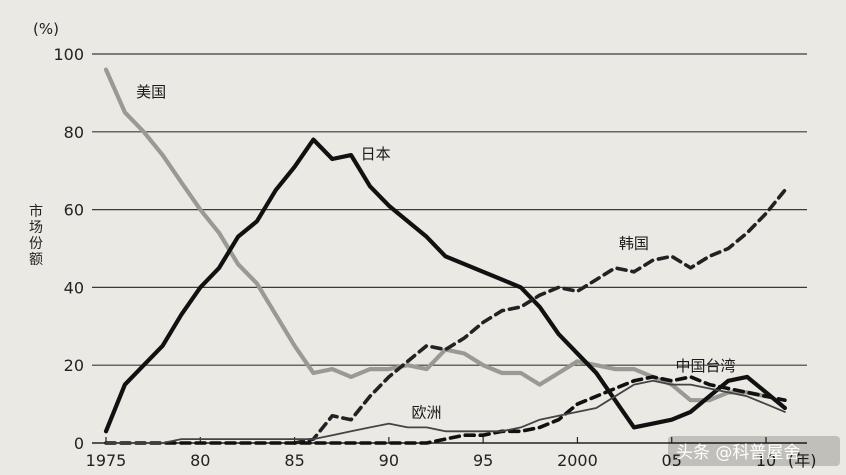 The width and height of the screenshot is (846, 475). What do you see at coordinates (46, 29) in the screenshot?
I see `y-unit-label: (%)` at bounding box center [46, 29].